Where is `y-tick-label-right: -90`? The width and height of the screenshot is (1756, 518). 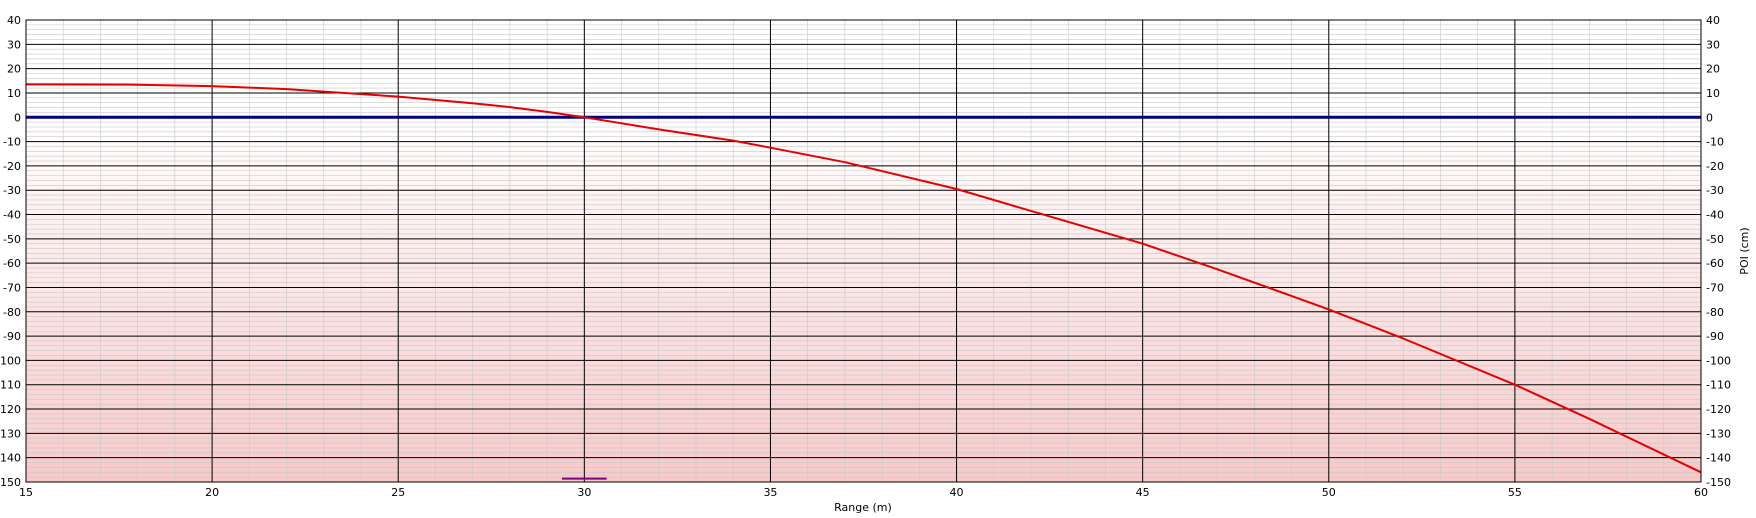
y-tick-label-right: -90 is located at coordinates (1715, 336).